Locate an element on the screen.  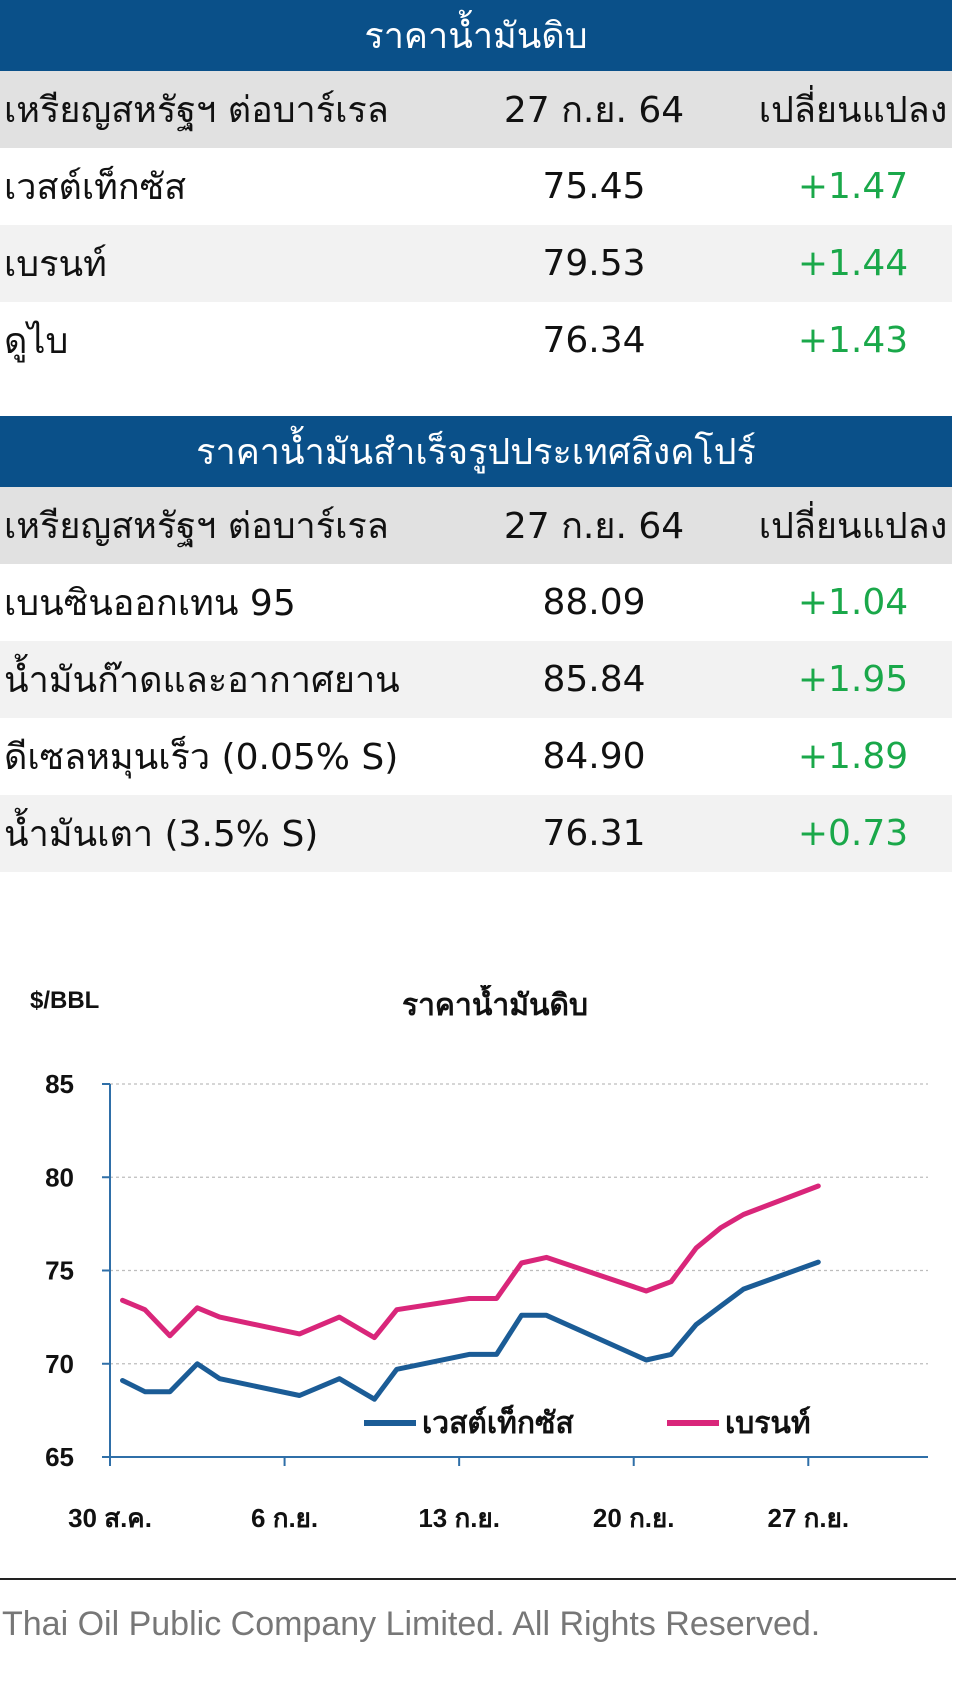
x-tick-label: 27 ก.ย. is located at coordinates (809, 1518).